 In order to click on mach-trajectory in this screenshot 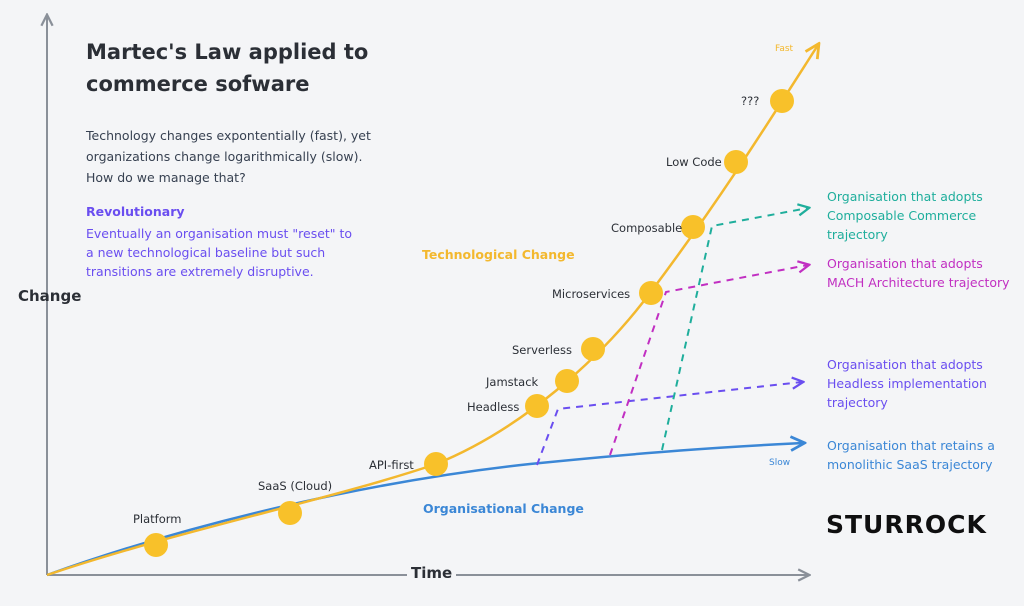, I will do `click(708, 360)`.